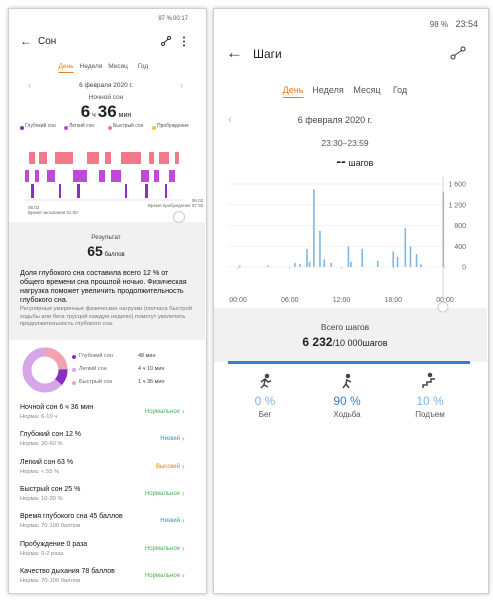  I want to click on metric-norm: Норма: 10-30 %, so click(41, 498).